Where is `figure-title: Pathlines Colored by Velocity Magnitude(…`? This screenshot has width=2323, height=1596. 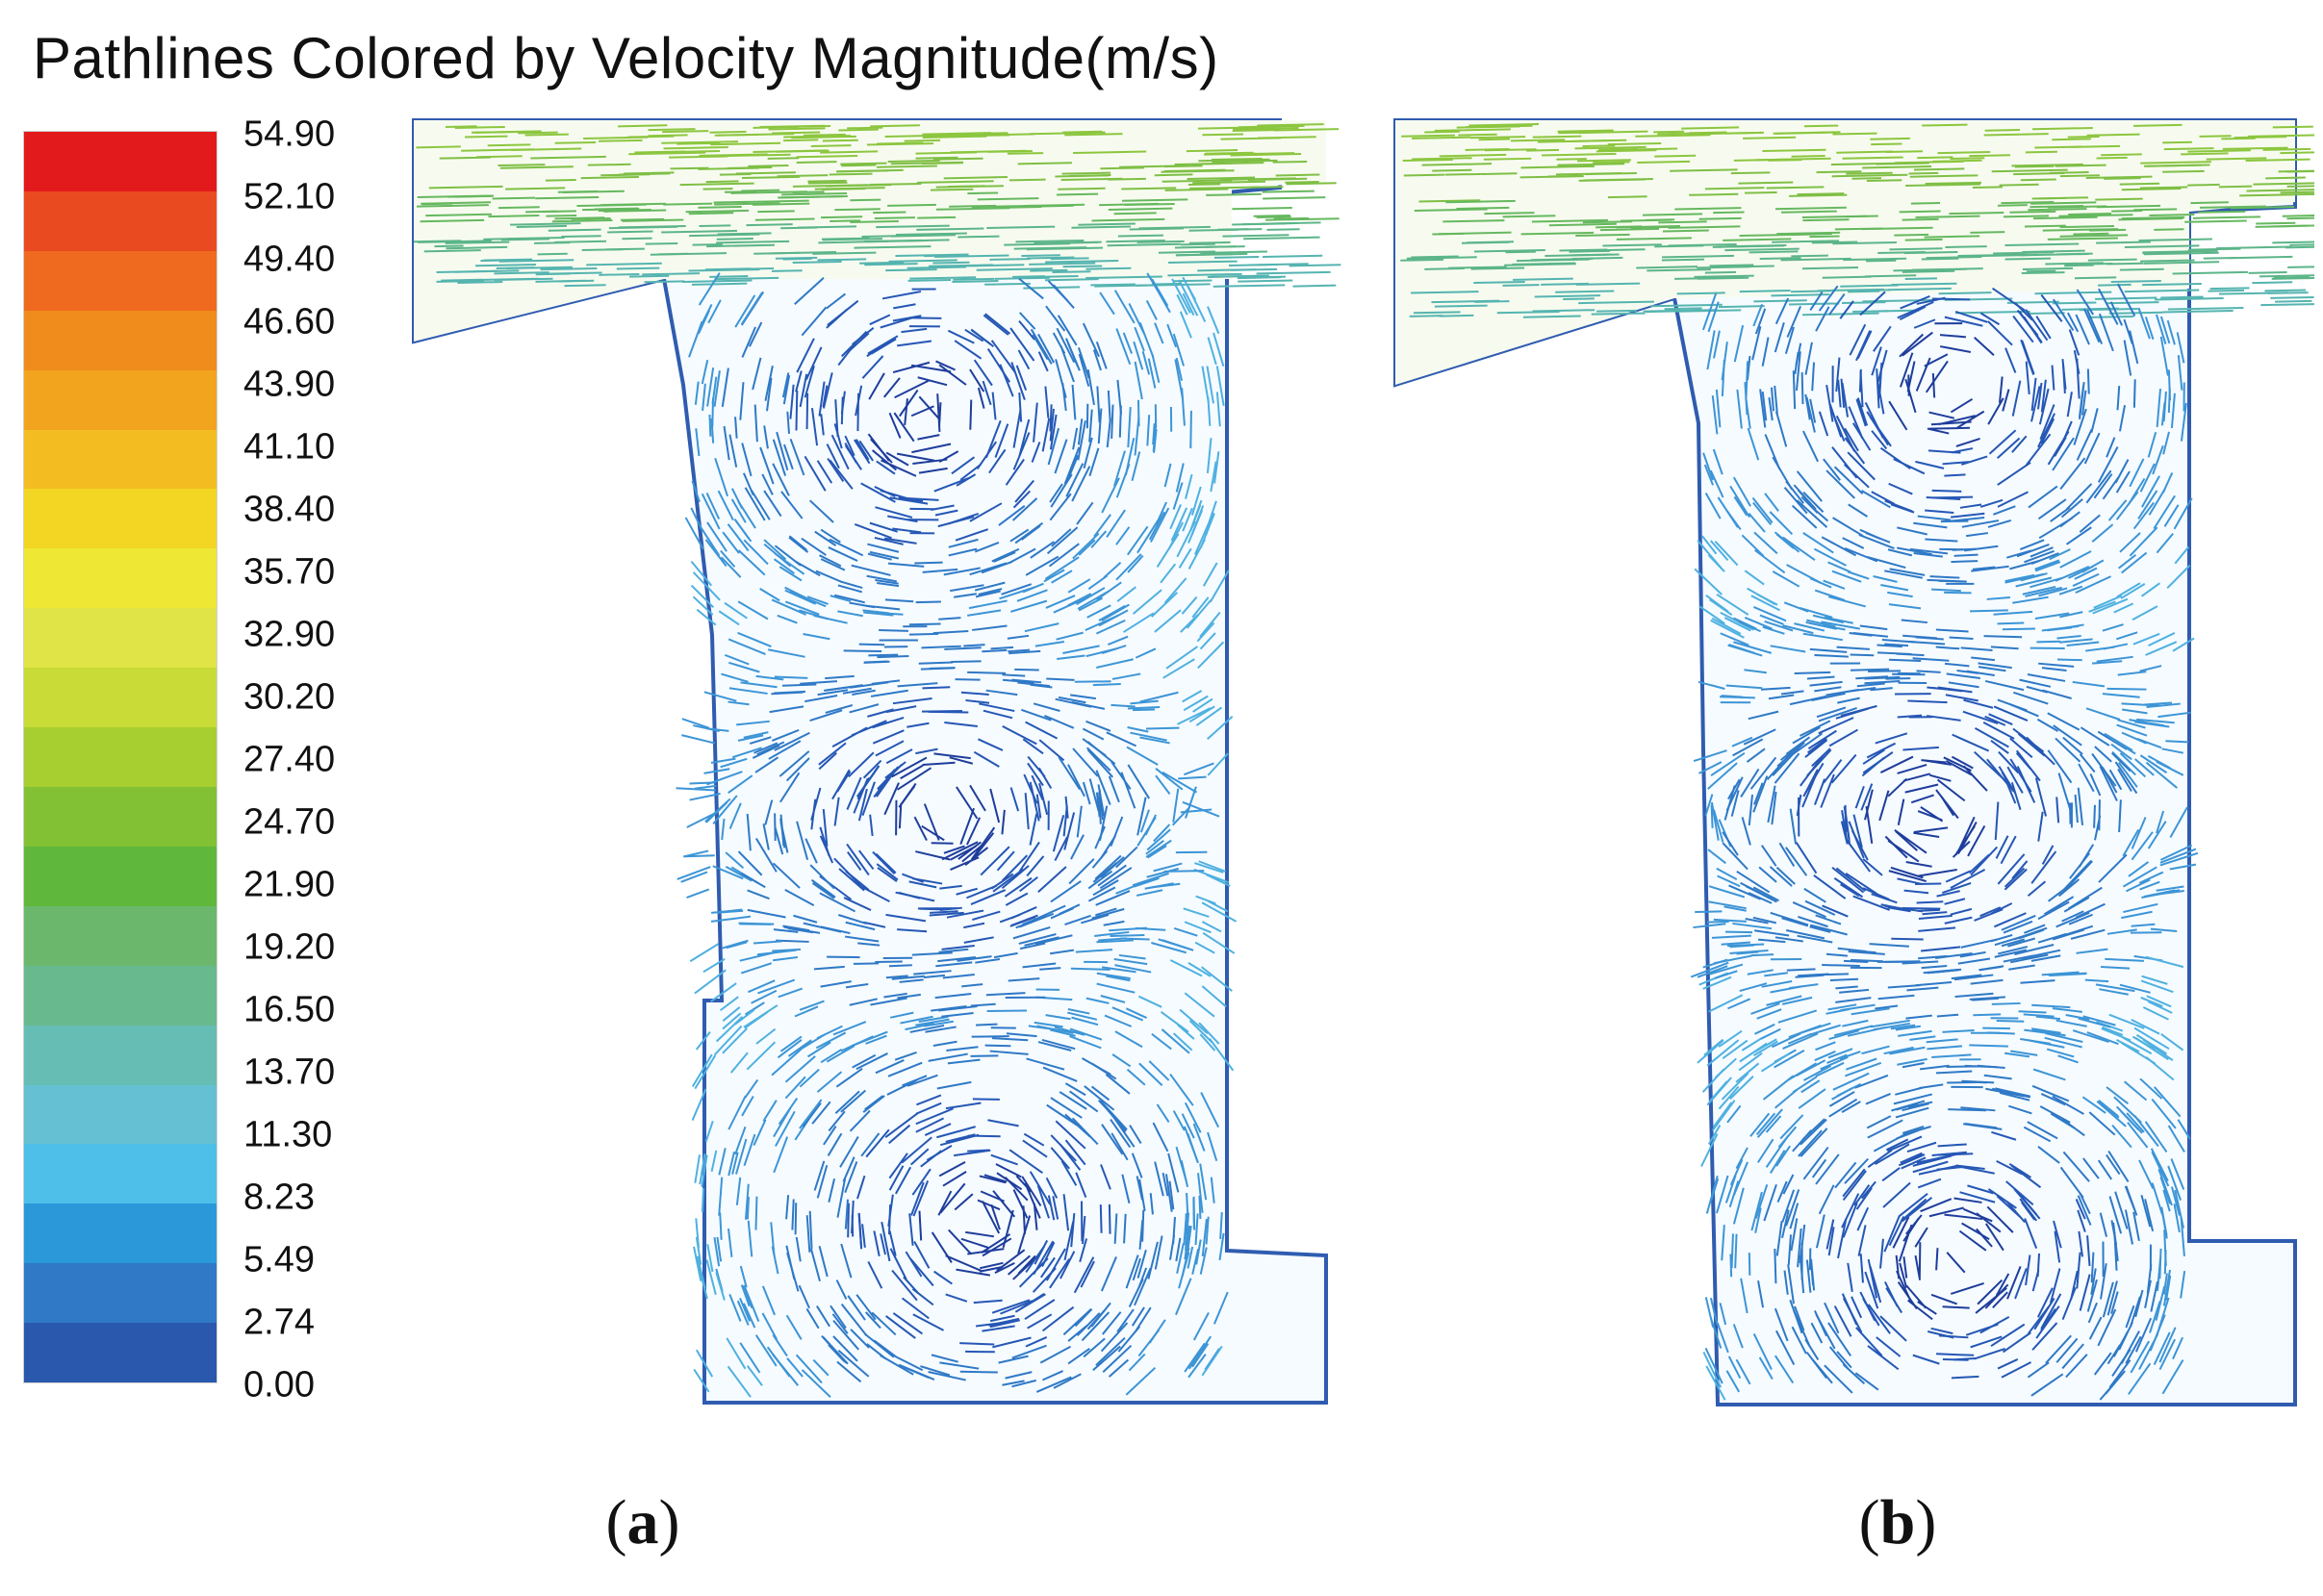
figure-title: Pathlines Colored by Velocity Magnitude(… is located at coordinates (626, 58).